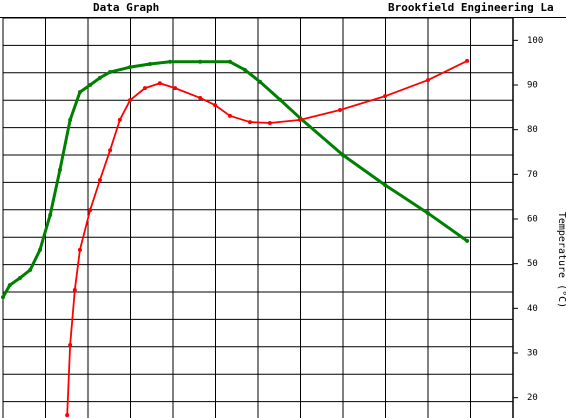 The width and height of the screenshot is (566, 418). Describe the element at coordinates (532, 264) in the screenshot. I see `y2-tick-label: 50` at that location.